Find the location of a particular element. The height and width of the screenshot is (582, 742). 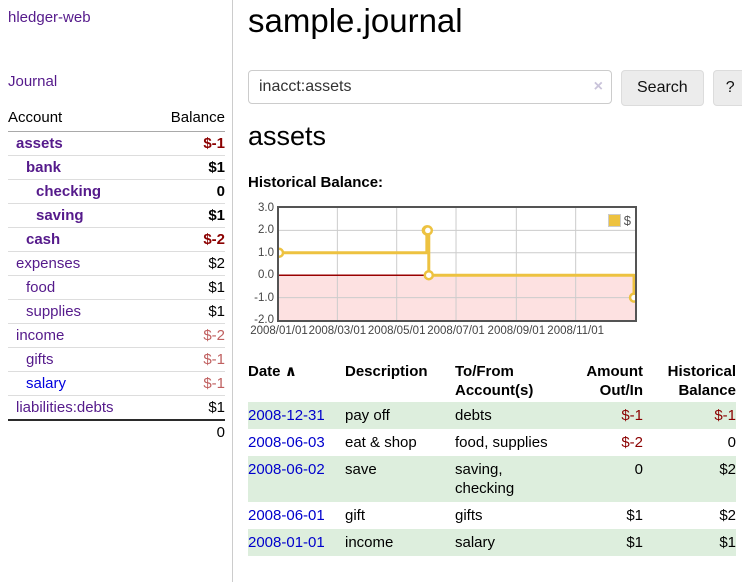

account-link: income is located at coordinates (40, 335).